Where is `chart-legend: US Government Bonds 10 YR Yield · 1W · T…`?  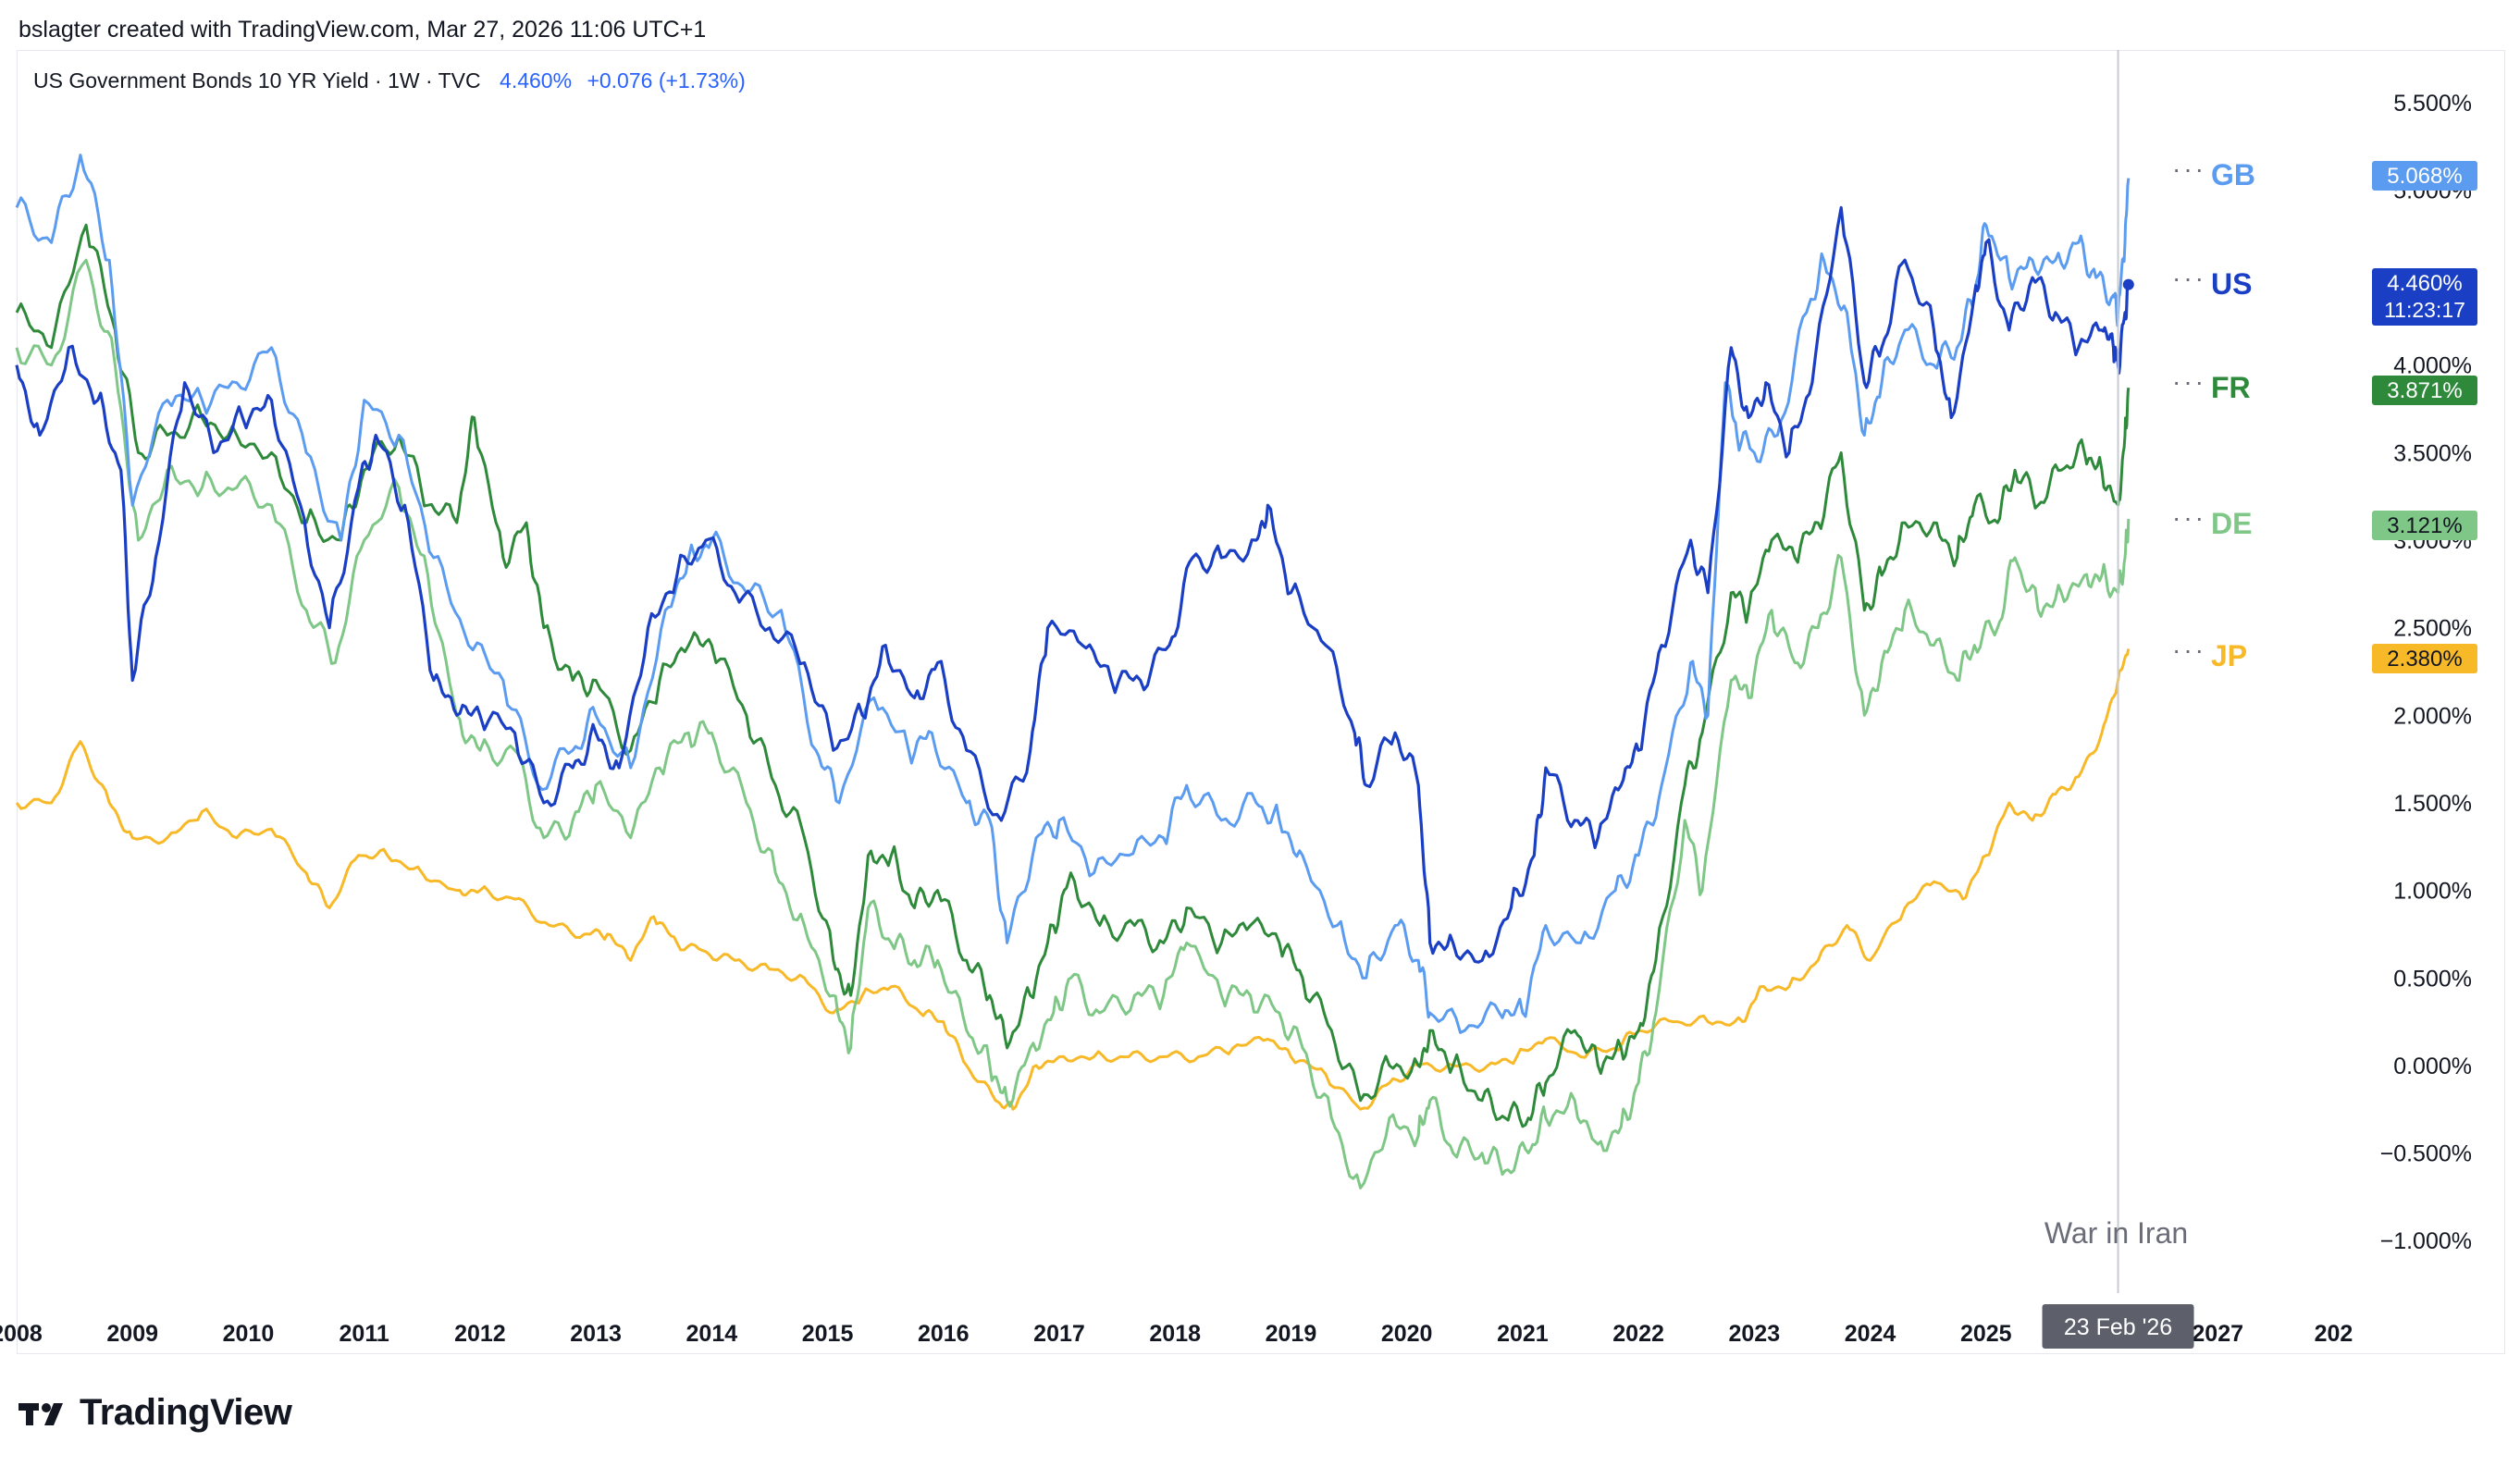 chart-legend: US Government Bonds 10 YR Yield · 1W · T… is located at coordinates (389, 80).